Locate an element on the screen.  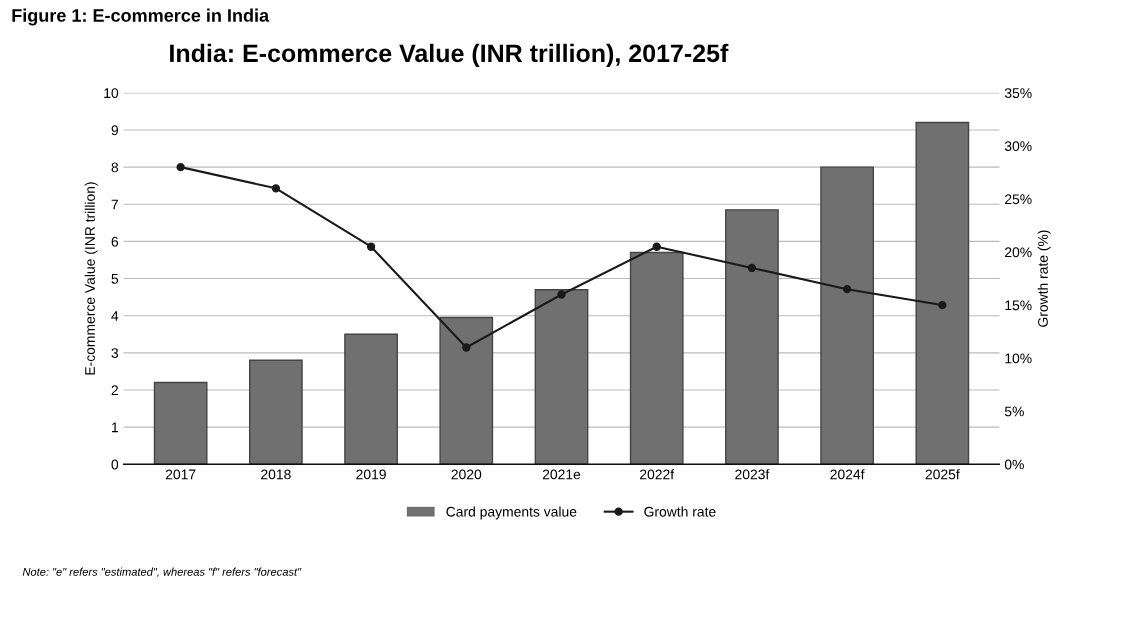
x-tick-label: 2023f is located at coordinates (752, 474).